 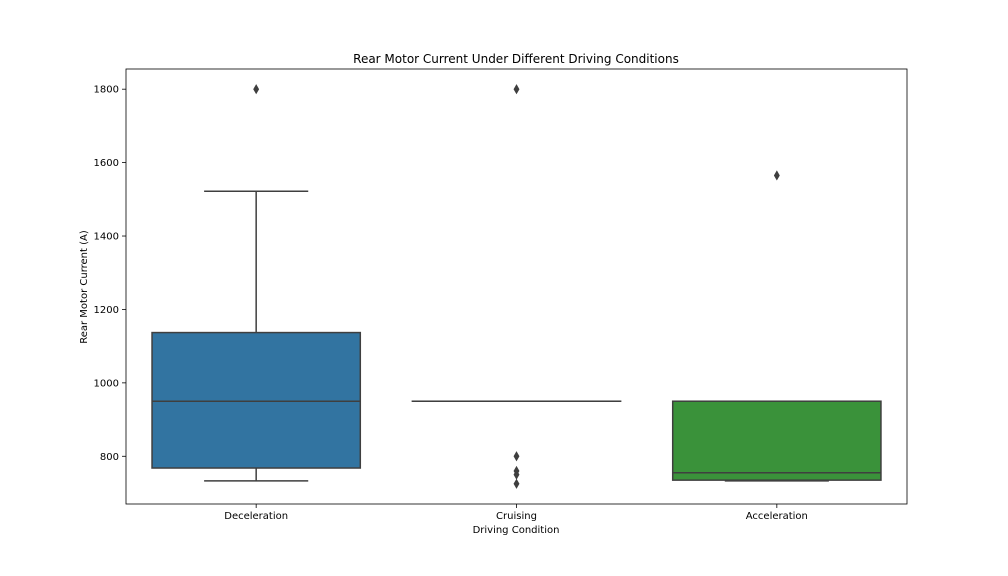 I want to click on x-tick-label: Acceleration, so click(x=777, y=516).